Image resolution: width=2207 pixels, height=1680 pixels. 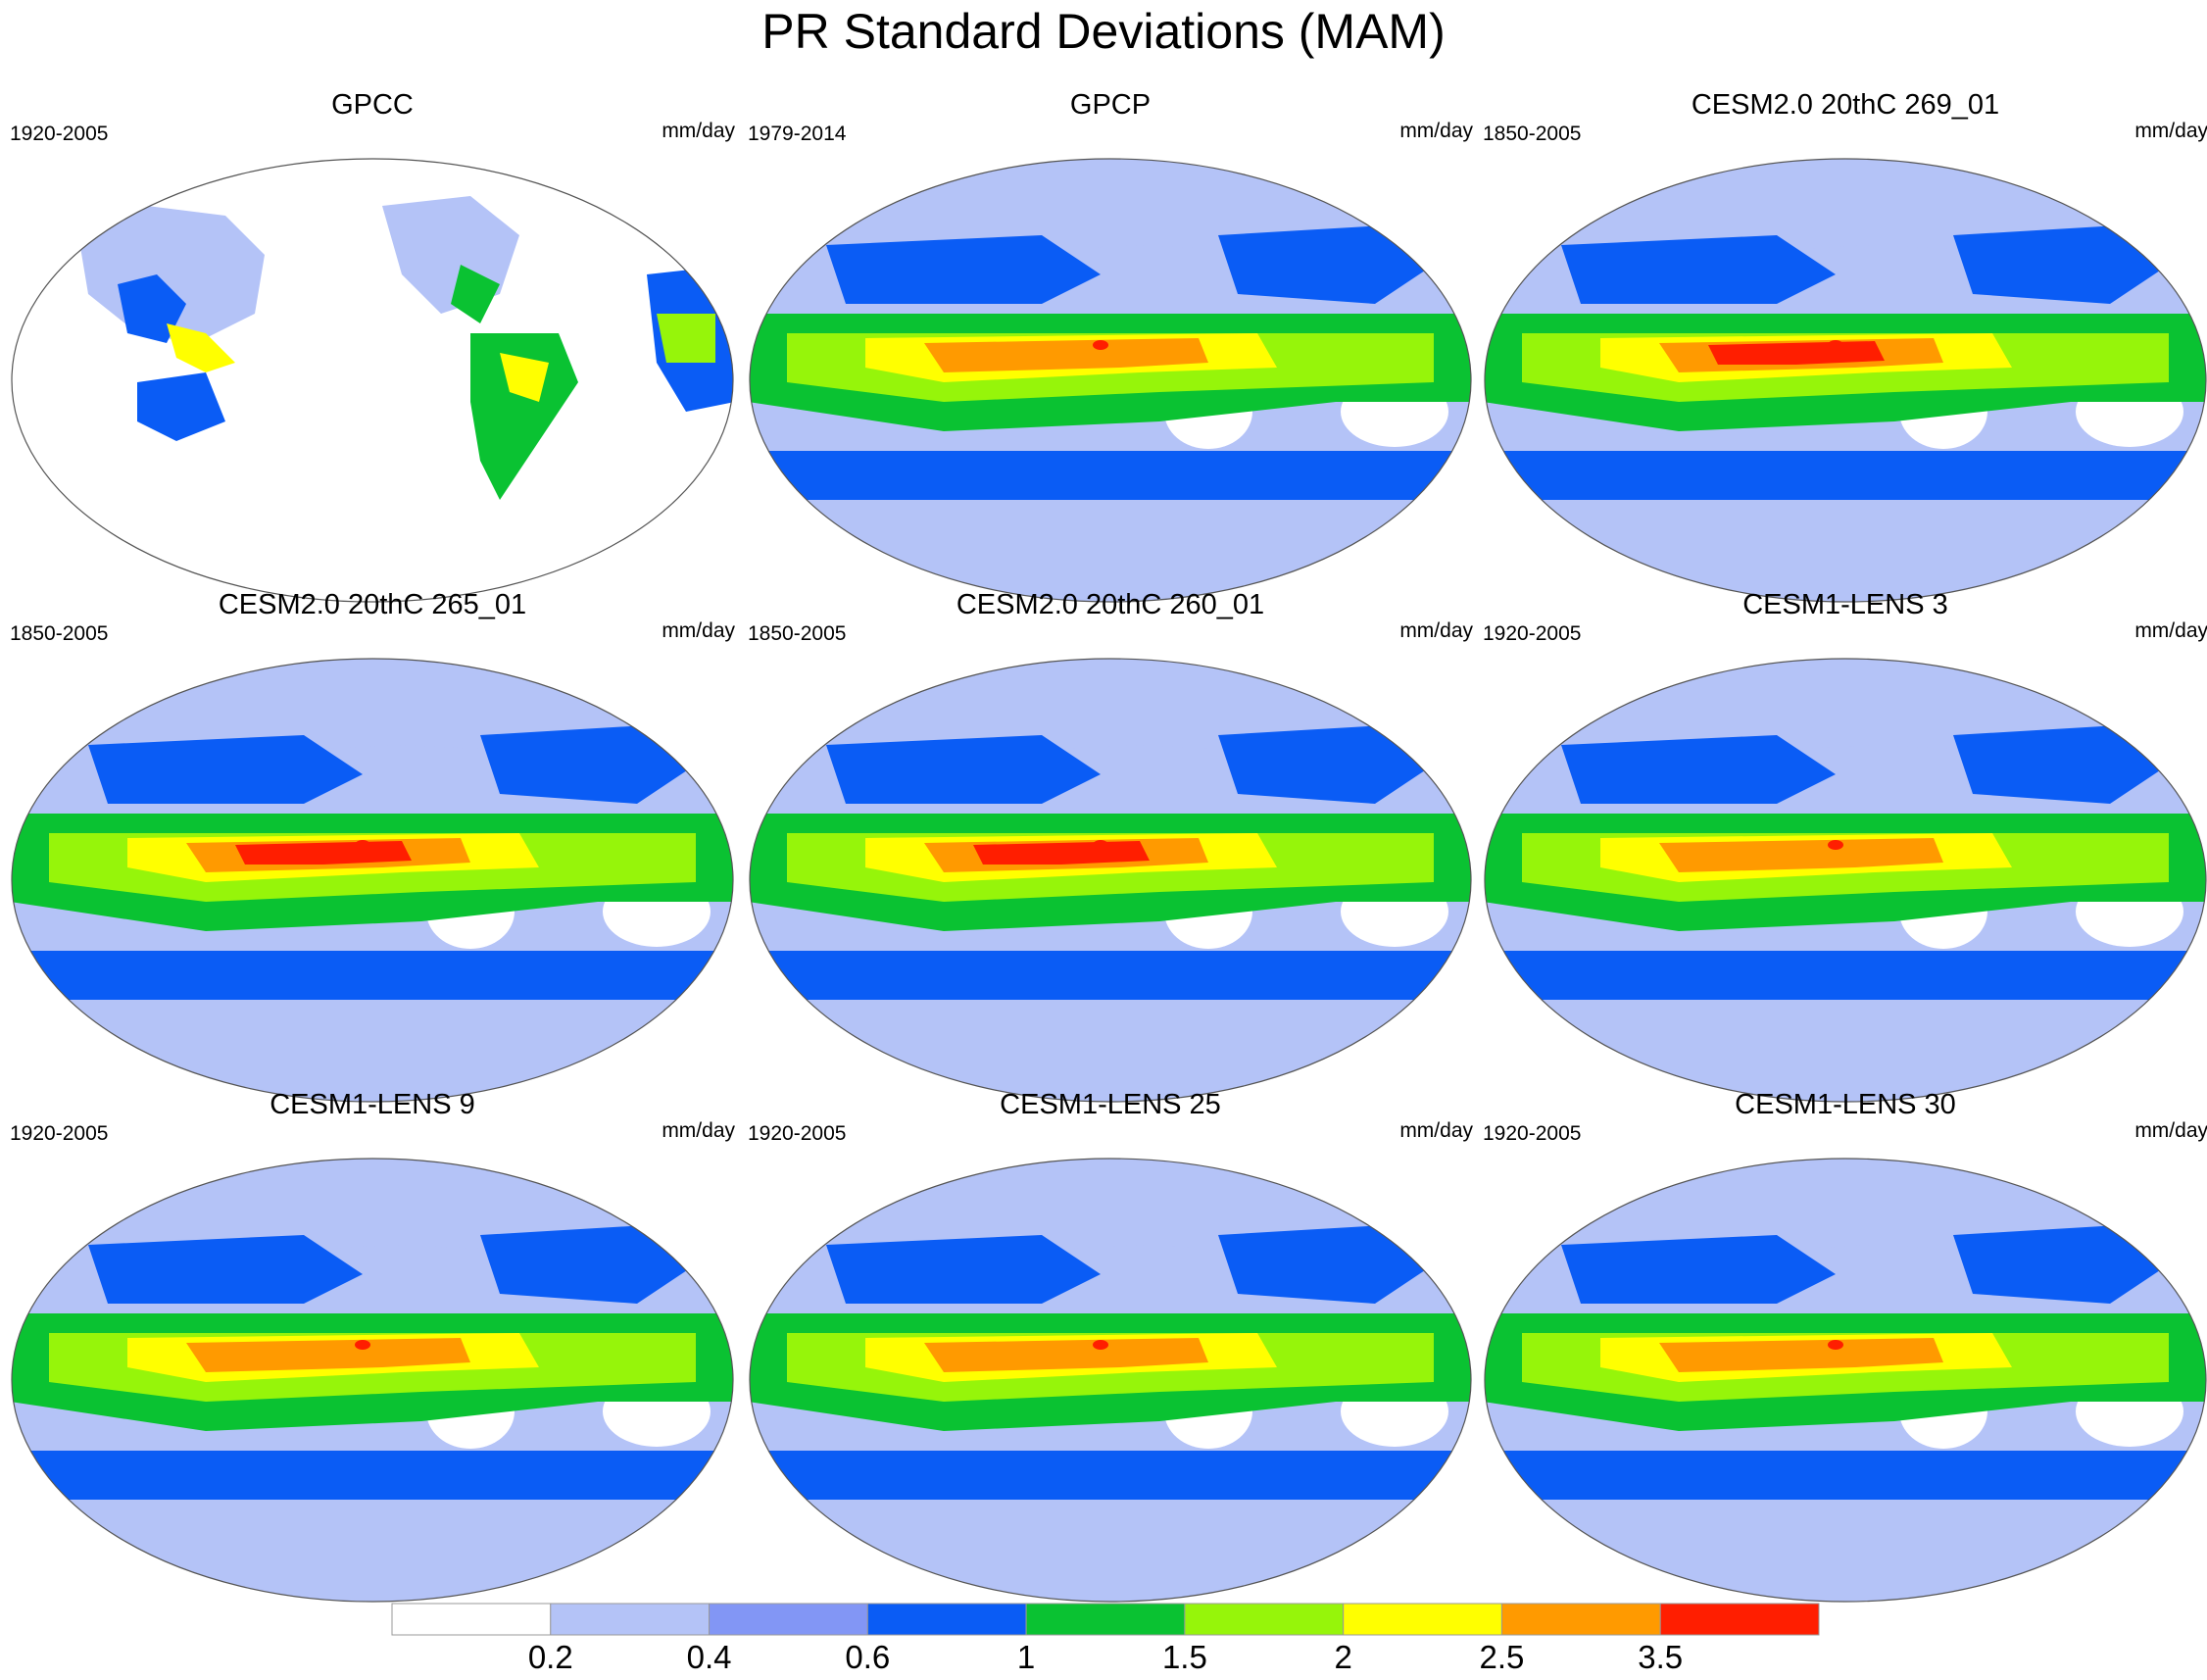 I want to click on panel-title: CESM2.0 20thC 265_01, so click(x=372, y=604).